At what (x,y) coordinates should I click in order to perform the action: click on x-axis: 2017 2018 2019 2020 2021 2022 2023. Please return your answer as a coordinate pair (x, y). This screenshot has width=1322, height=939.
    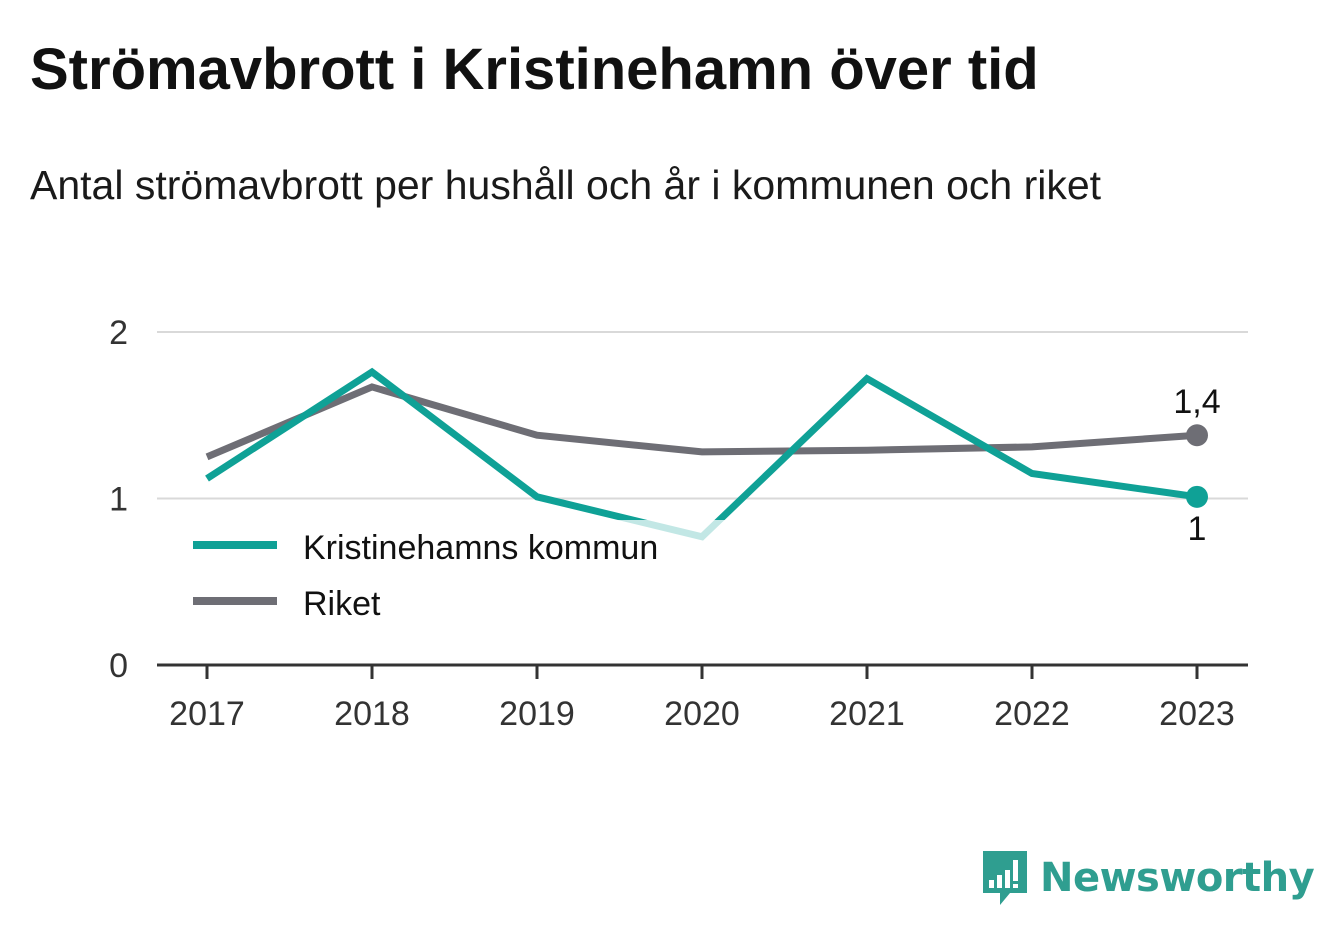
    Looking at the image, I should click on (702, 698).